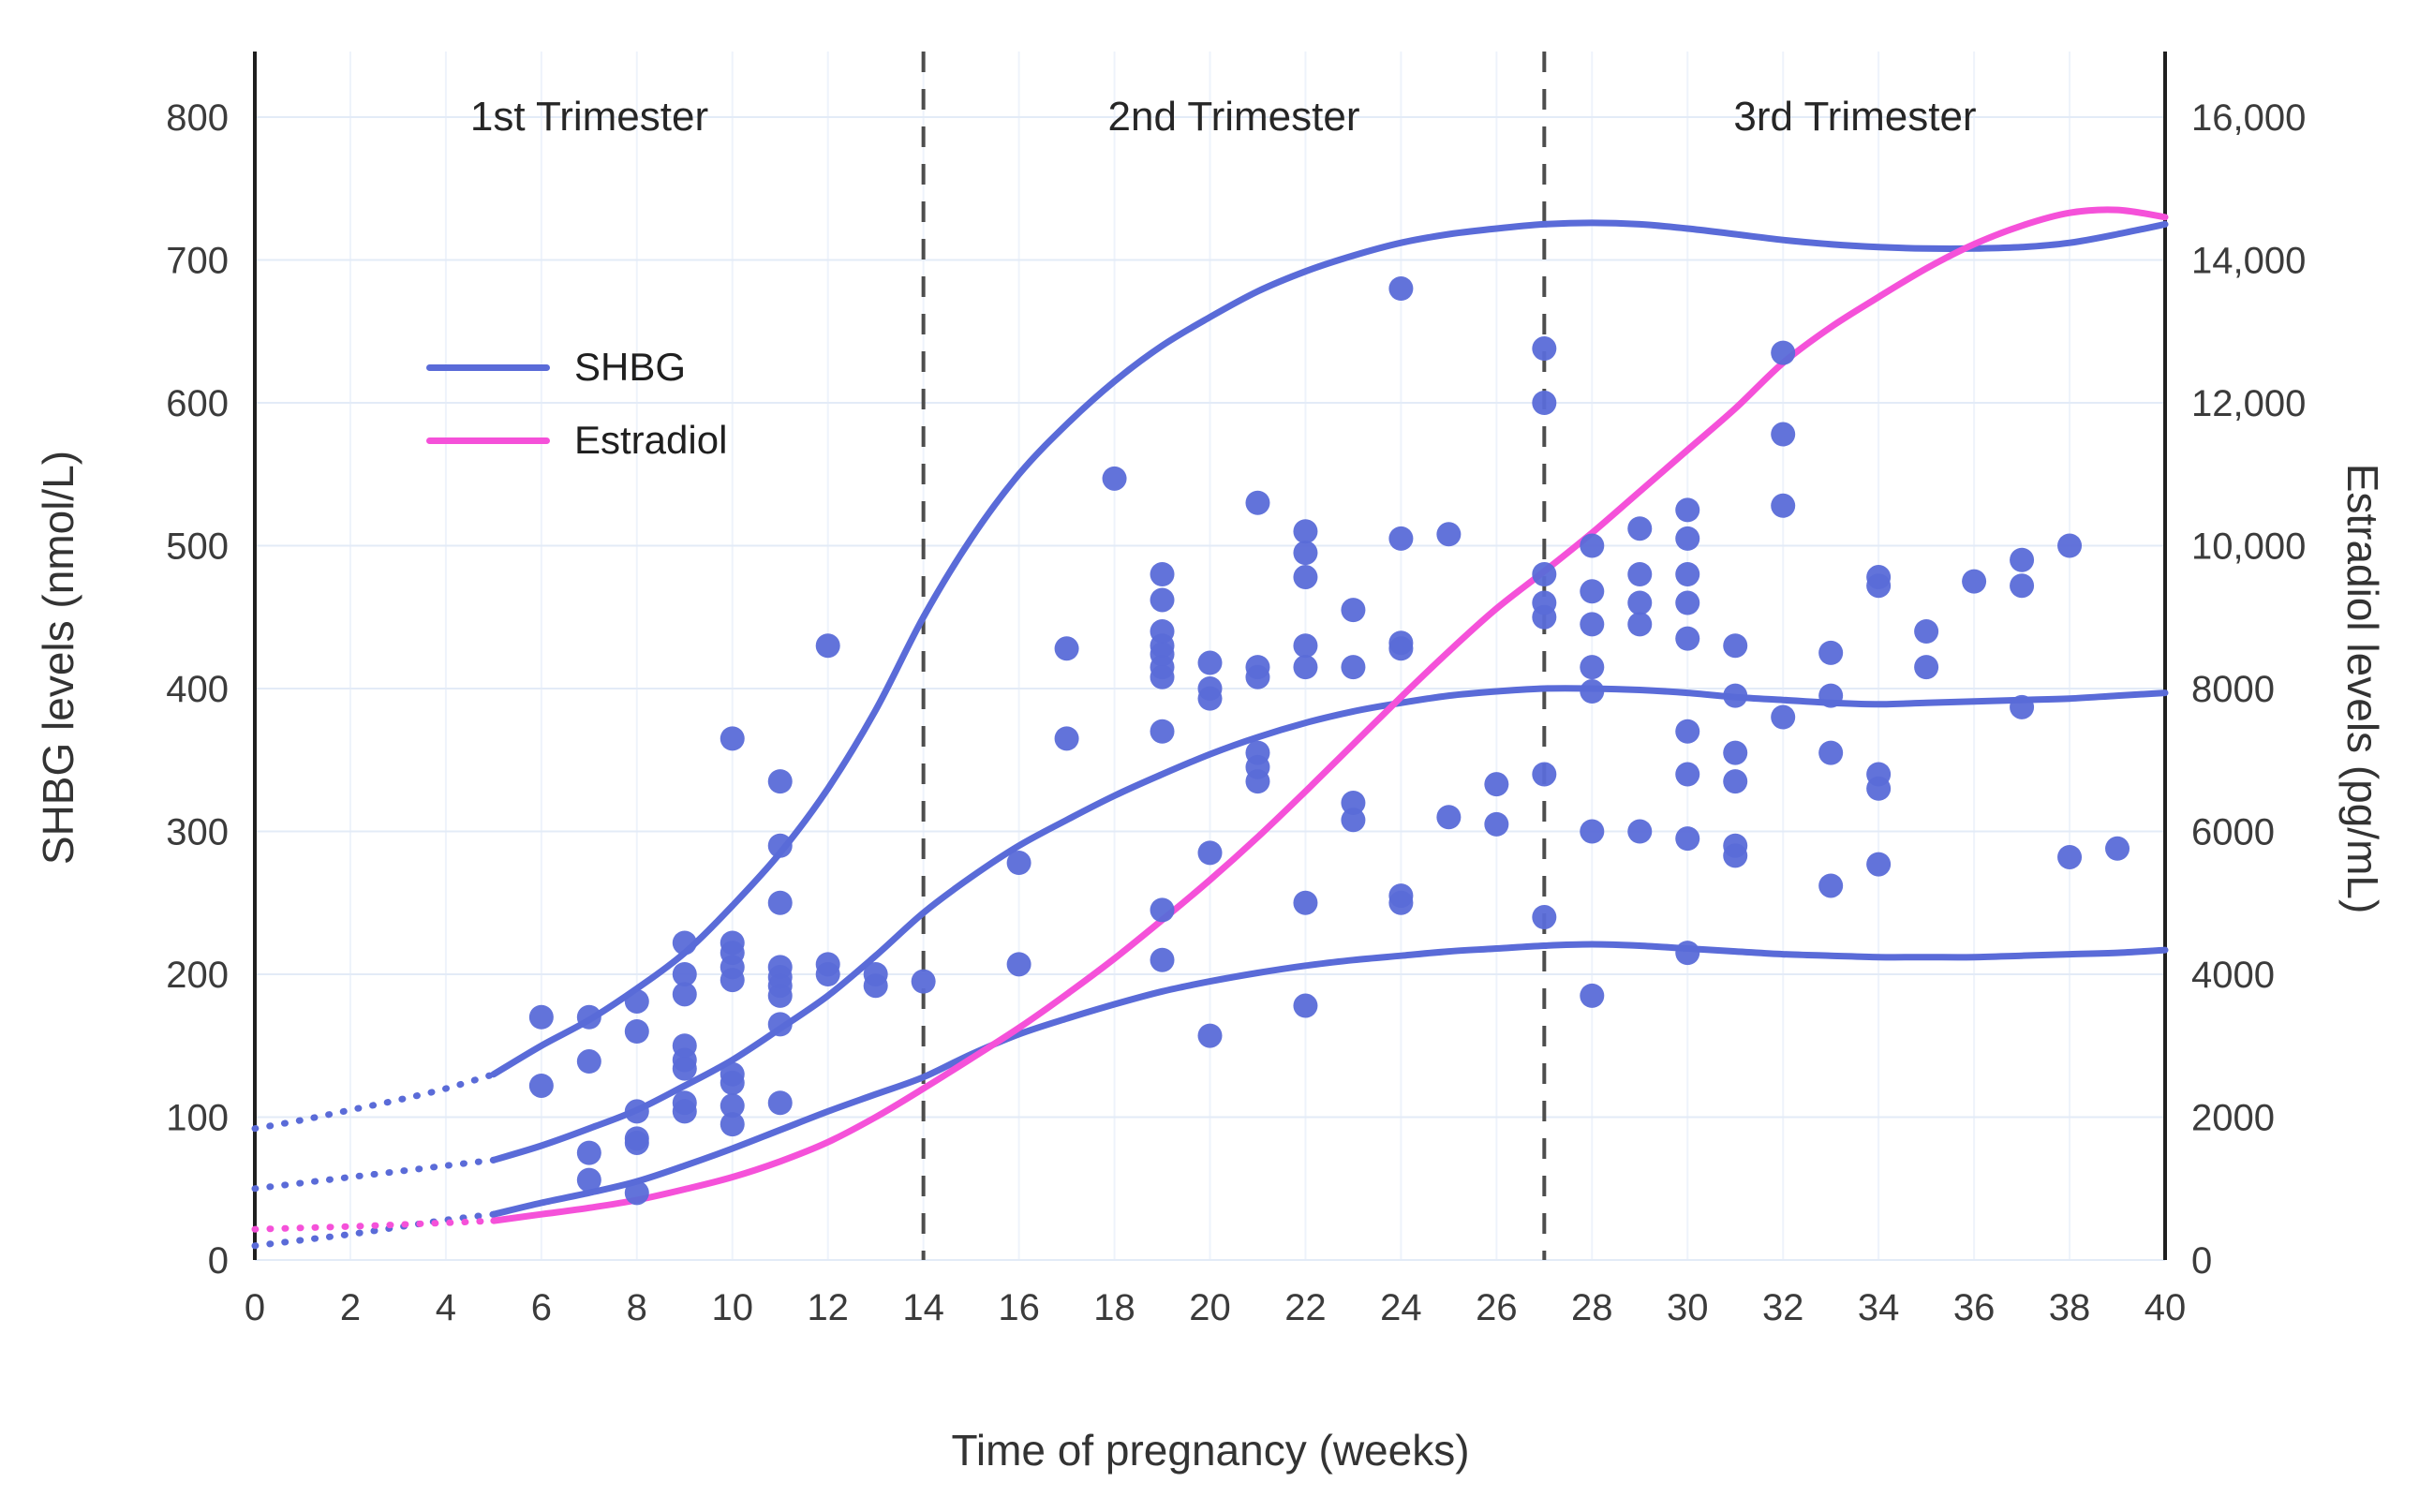  Describe the element at coordinates (2248, 261) in the screenshot. I see `right-tick-label: 14,000` at that location.